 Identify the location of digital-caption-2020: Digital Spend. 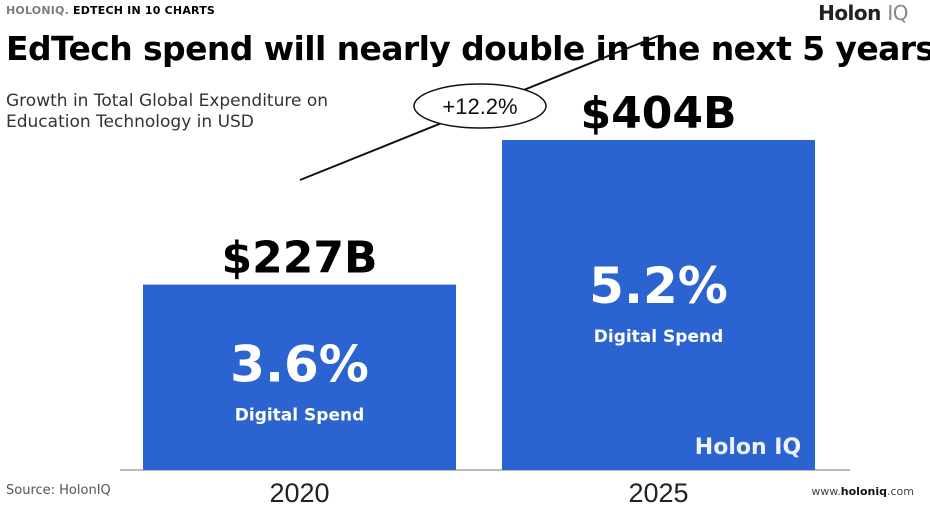
(300, 416).